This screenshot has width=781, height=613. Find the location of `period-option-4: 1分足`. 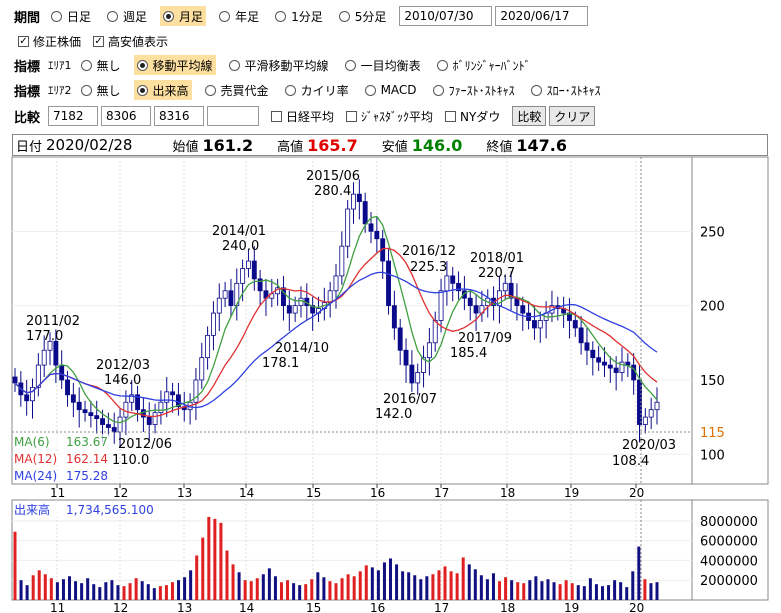

period-option-4: 1分足 is located at coordinates (299, 16).